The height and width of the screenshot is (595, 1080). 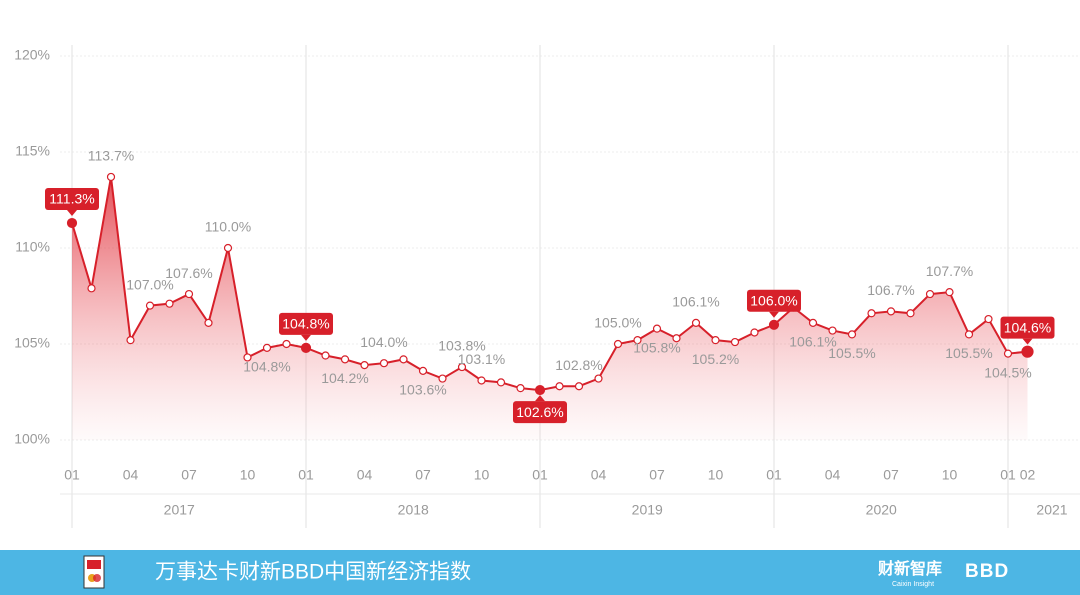 What do you see at coordinates (94, 564) in the screenshot?
I see `footer-icon-mark` at bounding box center [94, 564].